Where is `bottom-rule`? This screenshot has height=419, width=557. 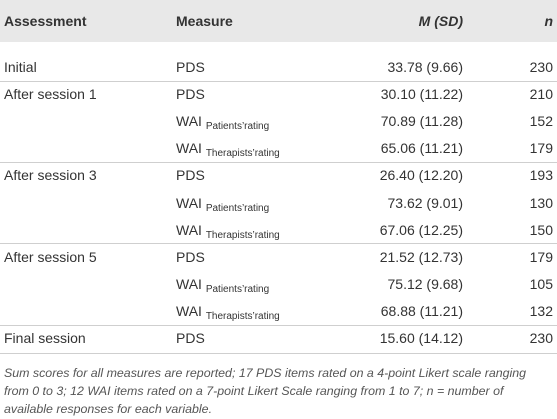
bottom-rule is located at coordinates (278, 354).